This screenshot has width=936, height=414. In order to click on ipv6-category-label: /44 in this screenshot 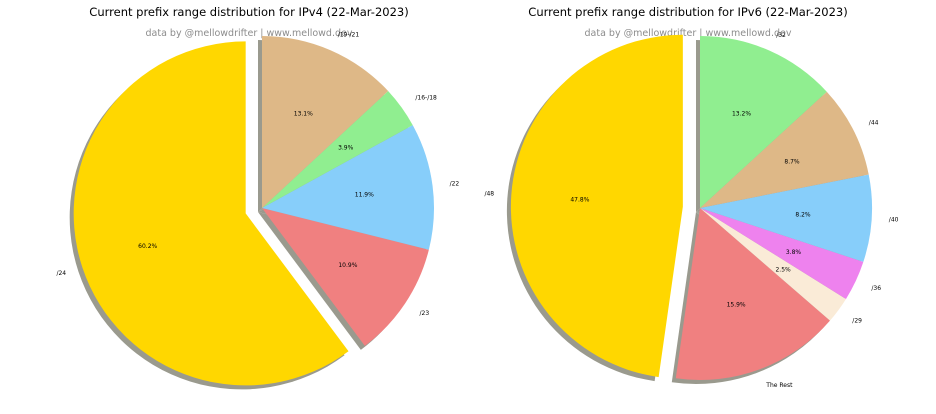, I will do `click(874, 122)`.